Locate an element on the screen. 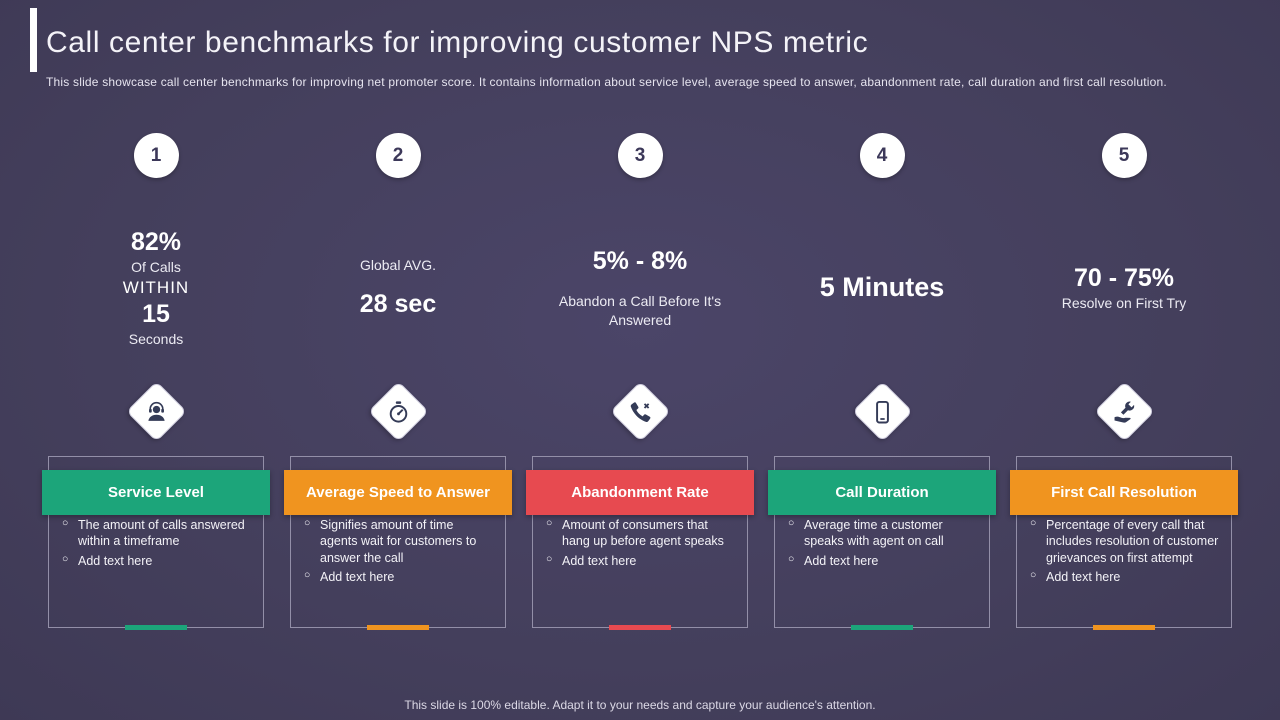  agent-headset-icon is located at coordinates (156, 411).